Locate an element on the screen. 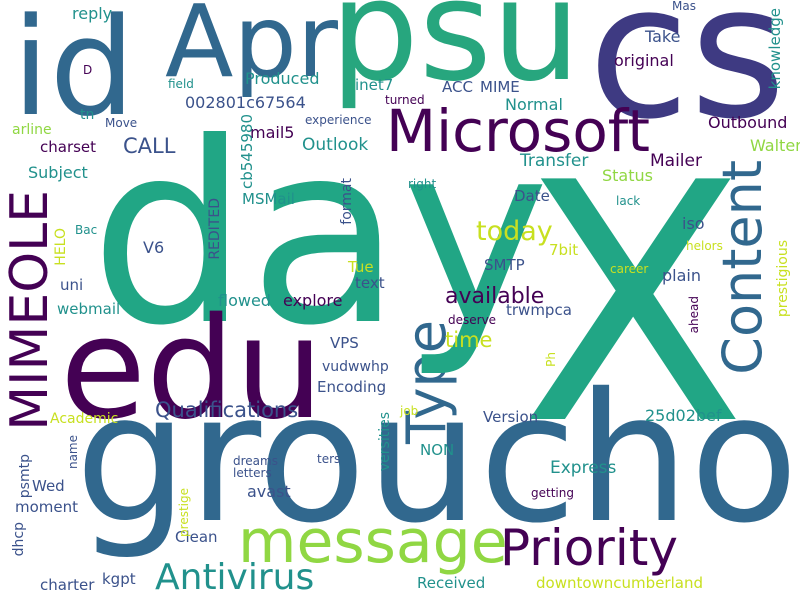  word-iso: iso is located at coordinates (693, 223).